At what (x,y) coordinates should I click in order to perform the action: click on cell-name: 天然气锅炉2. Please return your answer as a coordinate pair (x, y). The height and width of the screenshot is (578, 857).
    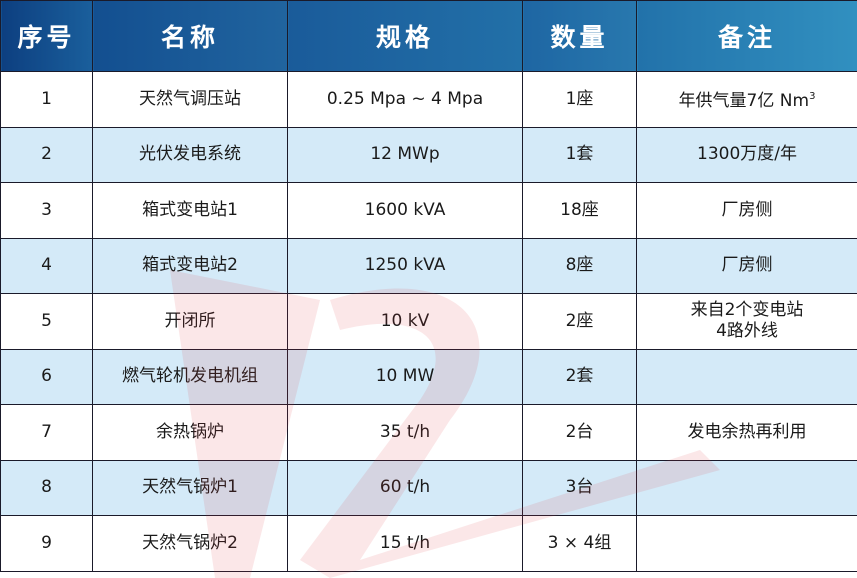
    Looking at the image, I should click on (190, 543).